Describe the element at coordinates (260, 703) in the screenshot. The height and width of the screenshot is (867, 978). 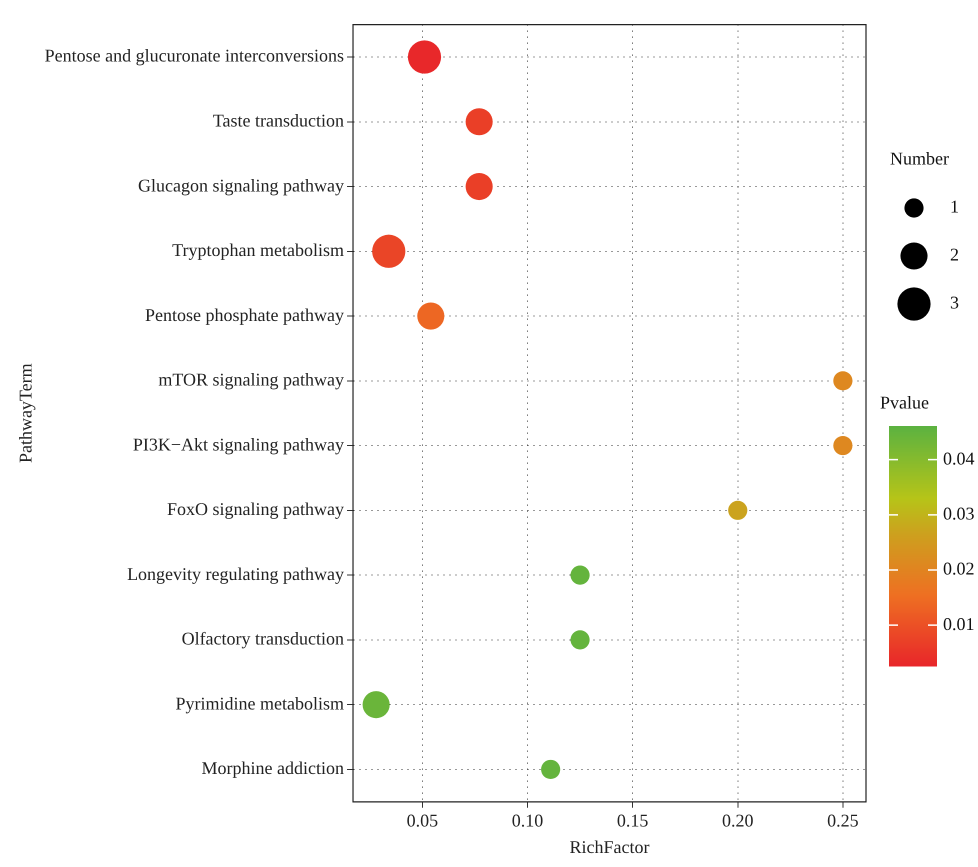
I see `y-tick-label: Pyrimidine metabolism` at that location.